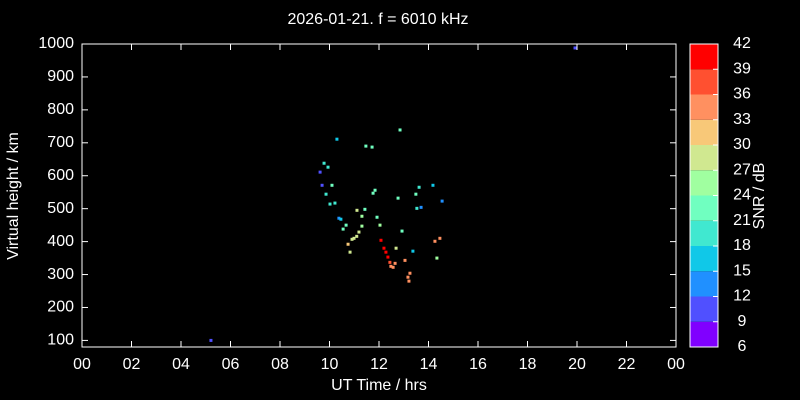 This screenshot has height=400, width=800. I want to click on y-tick-label: 800, so click(60, 109).